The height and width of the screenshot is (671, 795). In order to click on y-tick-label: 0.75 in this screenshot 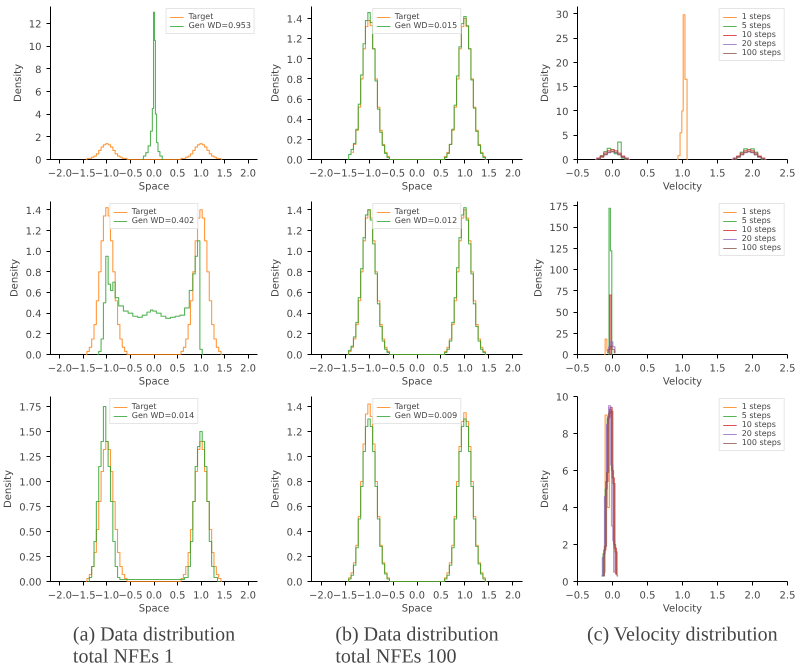, I will do `click(30, 508)`.